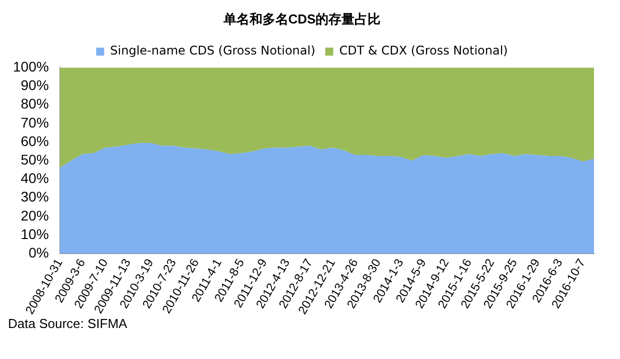 Image resolution: width=620 pixels, height=359 pixels. I want to click on y-tick-label: 30%, so click(34, 196).